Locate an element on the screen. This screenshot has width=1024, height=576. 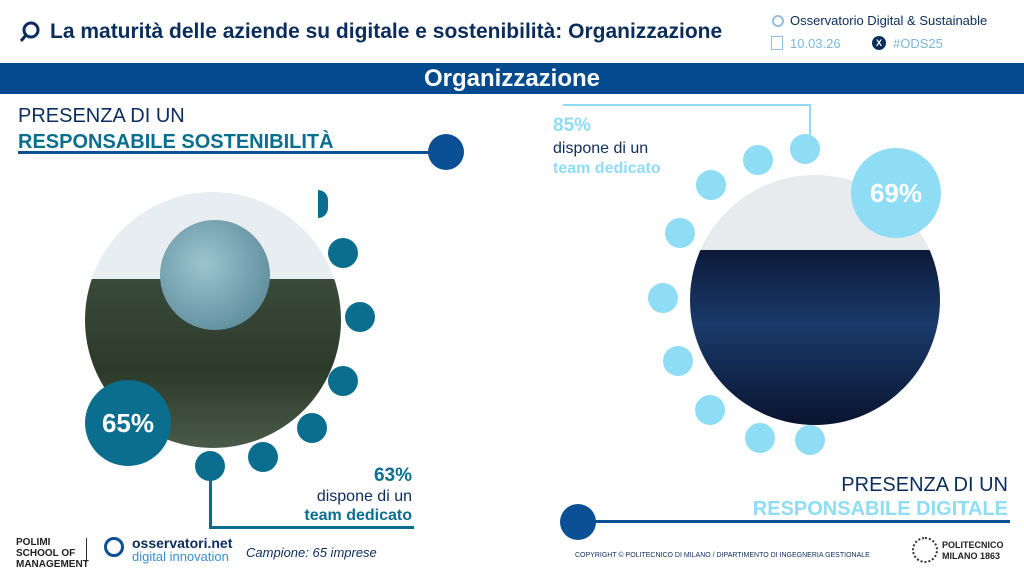
left-team-percent: 63% is located at coordinates (392, 475).